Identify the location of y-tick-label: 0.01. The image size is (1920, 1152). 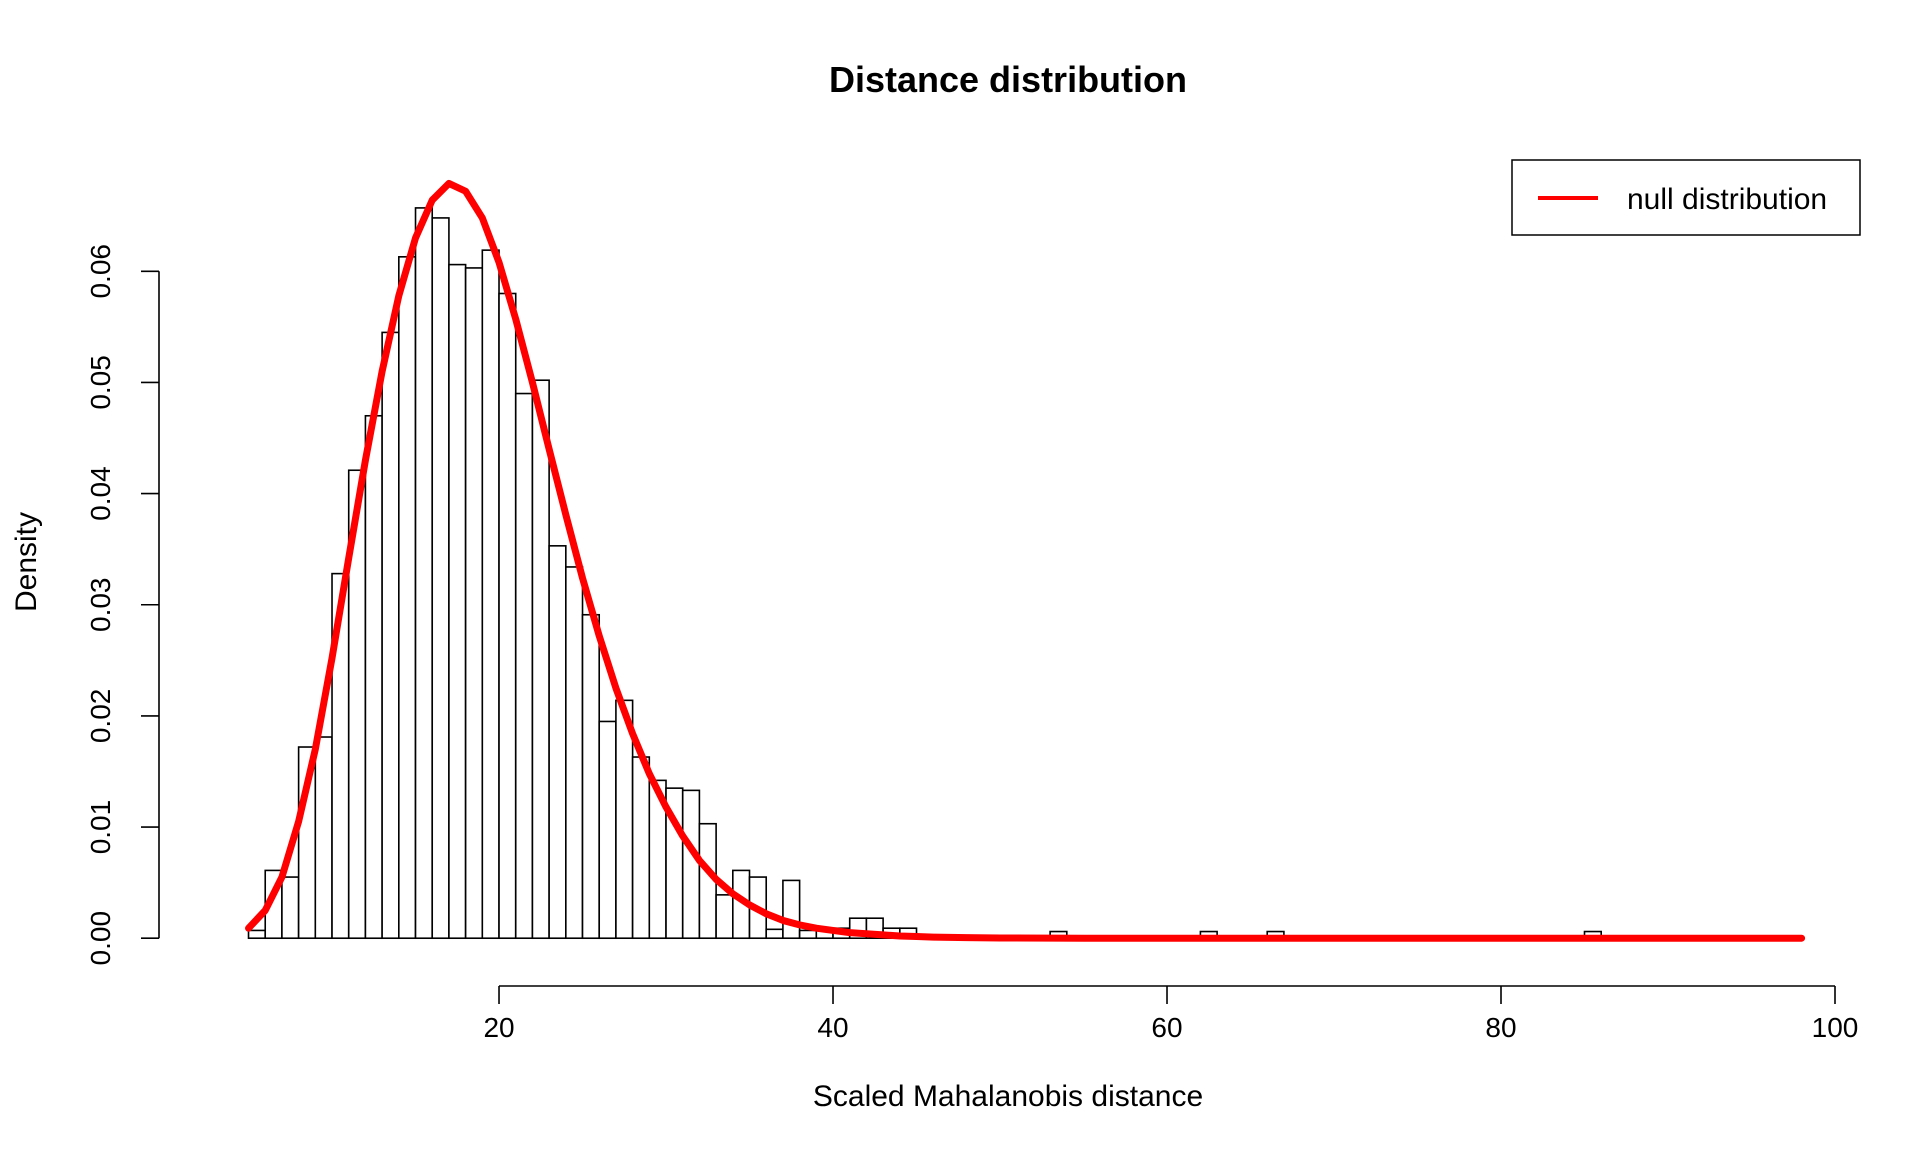
(100, 827).